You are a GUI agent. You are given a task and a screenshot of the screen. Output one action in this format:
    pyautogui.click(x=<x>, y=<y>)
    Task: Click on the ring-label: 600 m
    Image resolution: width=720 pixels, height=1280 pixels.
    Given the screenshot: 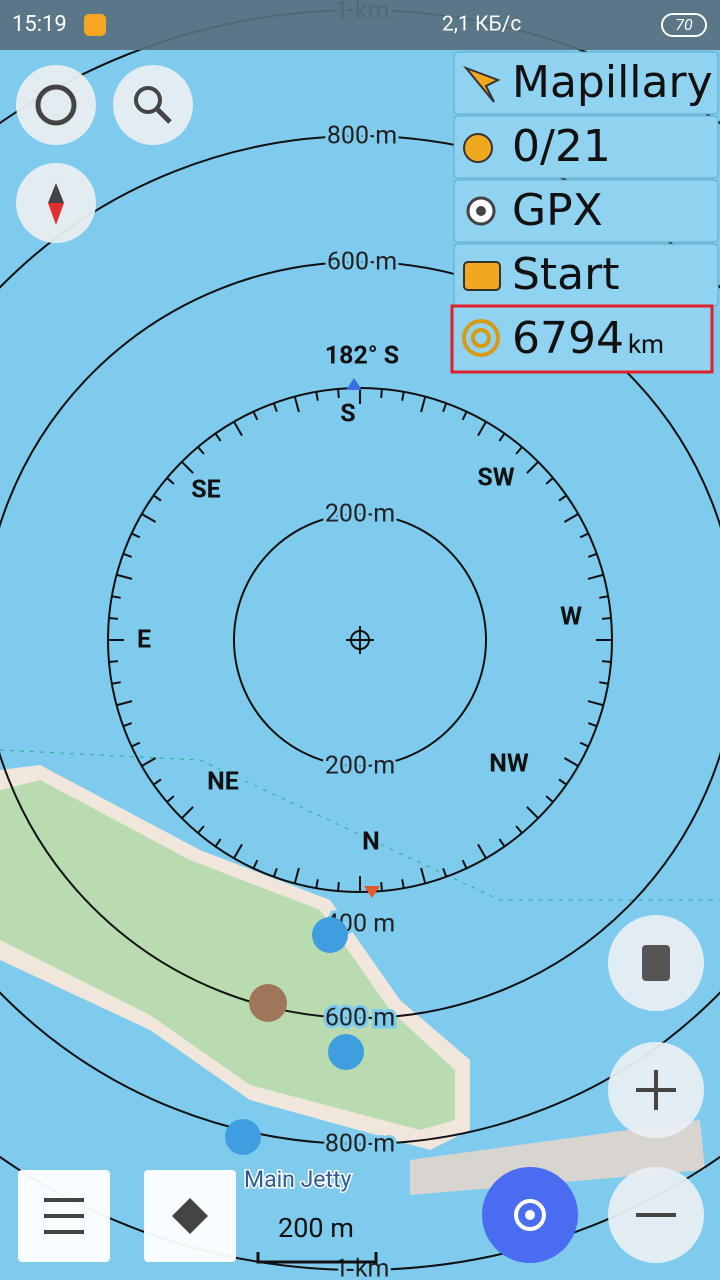 What is the action you would take?
    pyautogui.click(x=360, y=1018)
    